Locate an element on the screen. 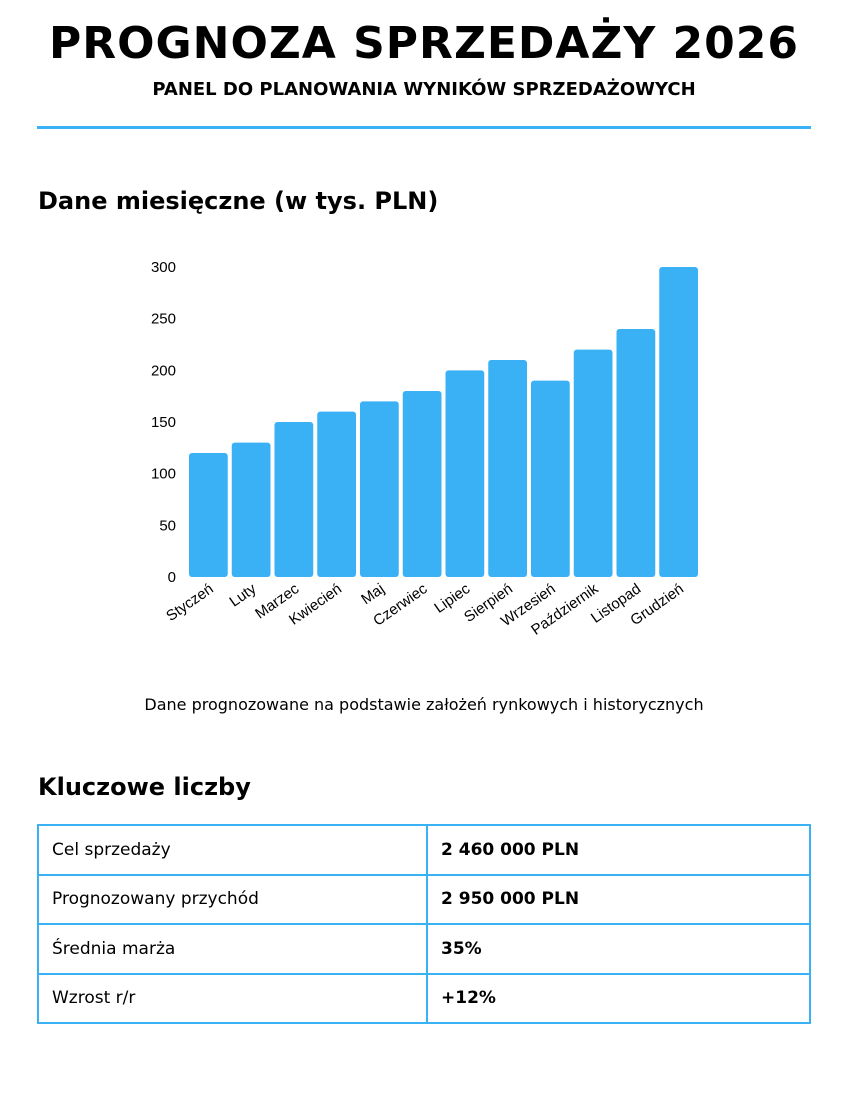  header-divider is located at coordinates (424, 127).